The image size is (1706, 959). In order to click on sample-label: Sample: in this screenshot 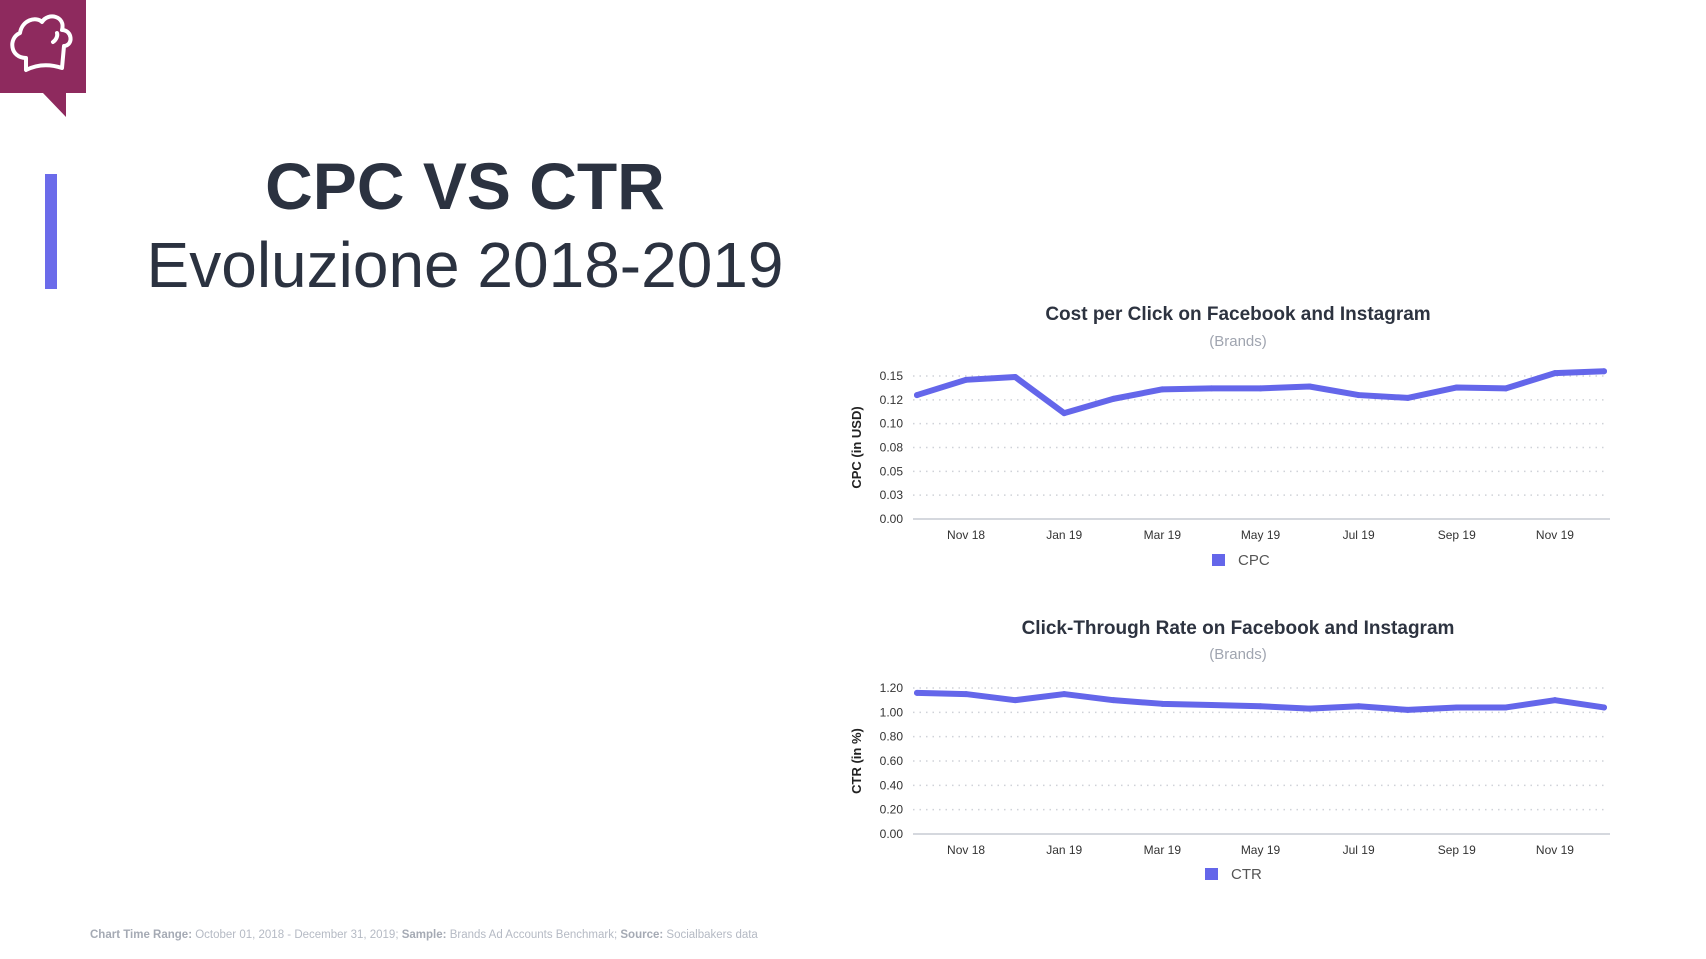, I will do `click(424, 935)`.